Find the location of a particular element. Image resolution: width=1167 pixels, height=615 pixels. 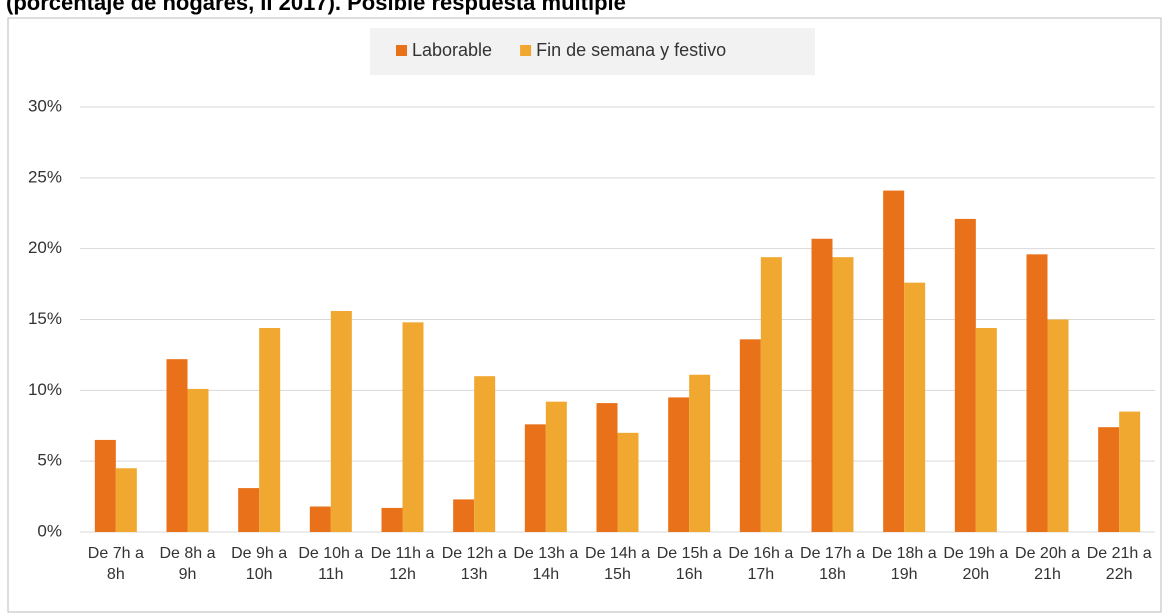

x-tick-label: De 12h a 13h is located at coordinates (474, 564).